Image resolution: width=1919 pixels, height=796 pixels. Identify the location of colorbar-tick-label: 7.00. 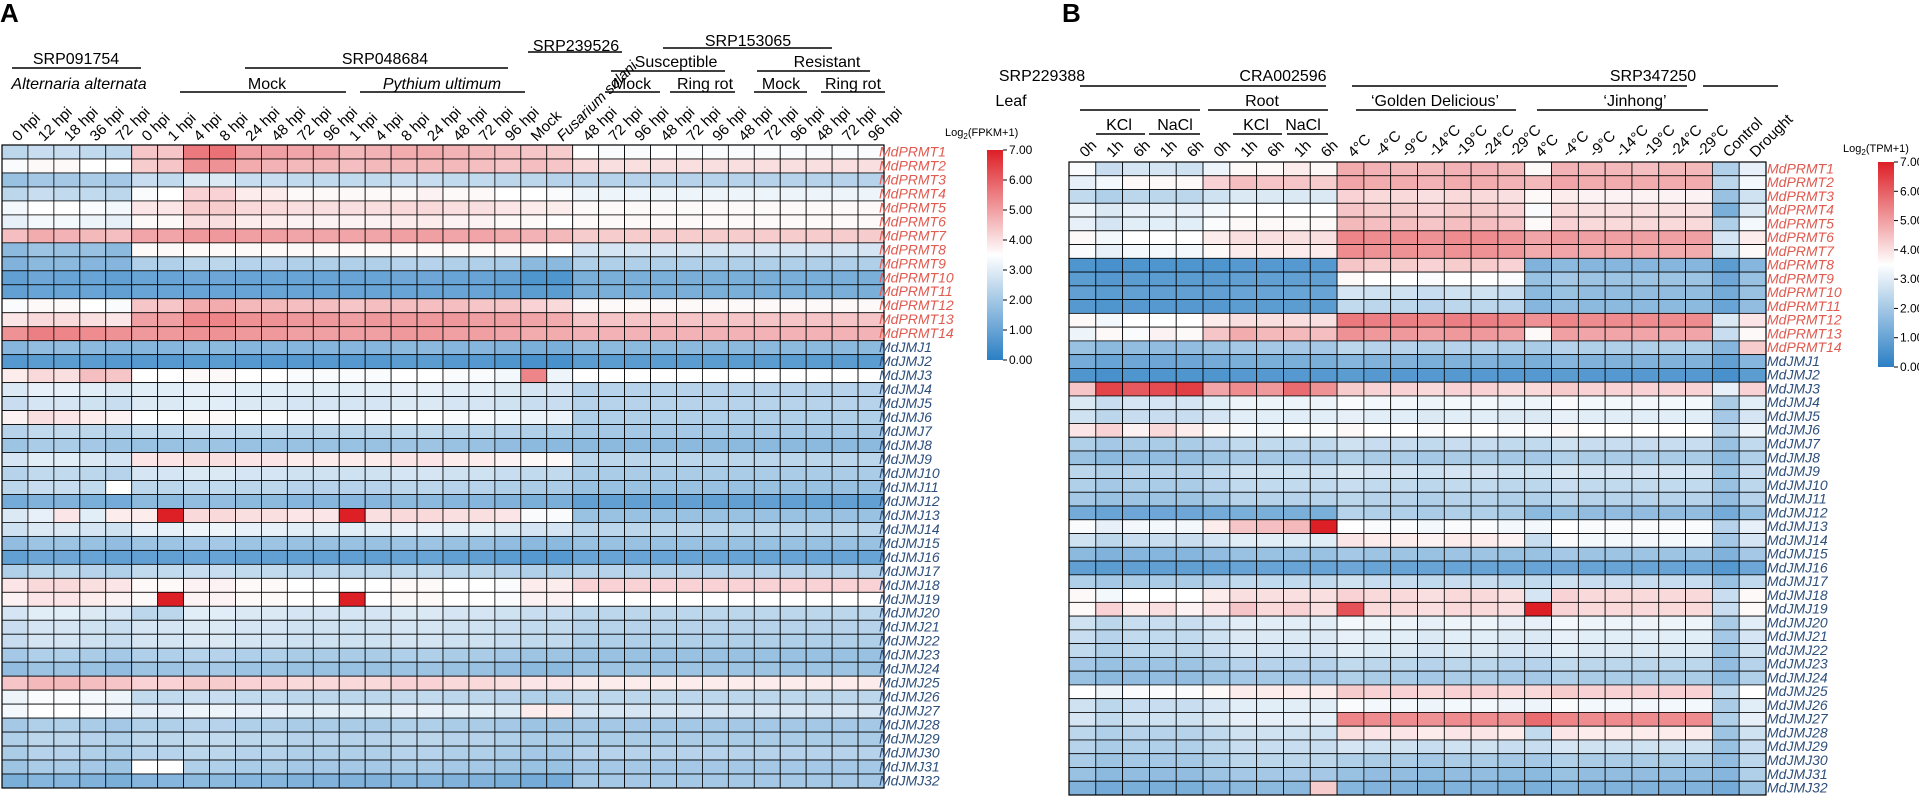
(1909, 162).